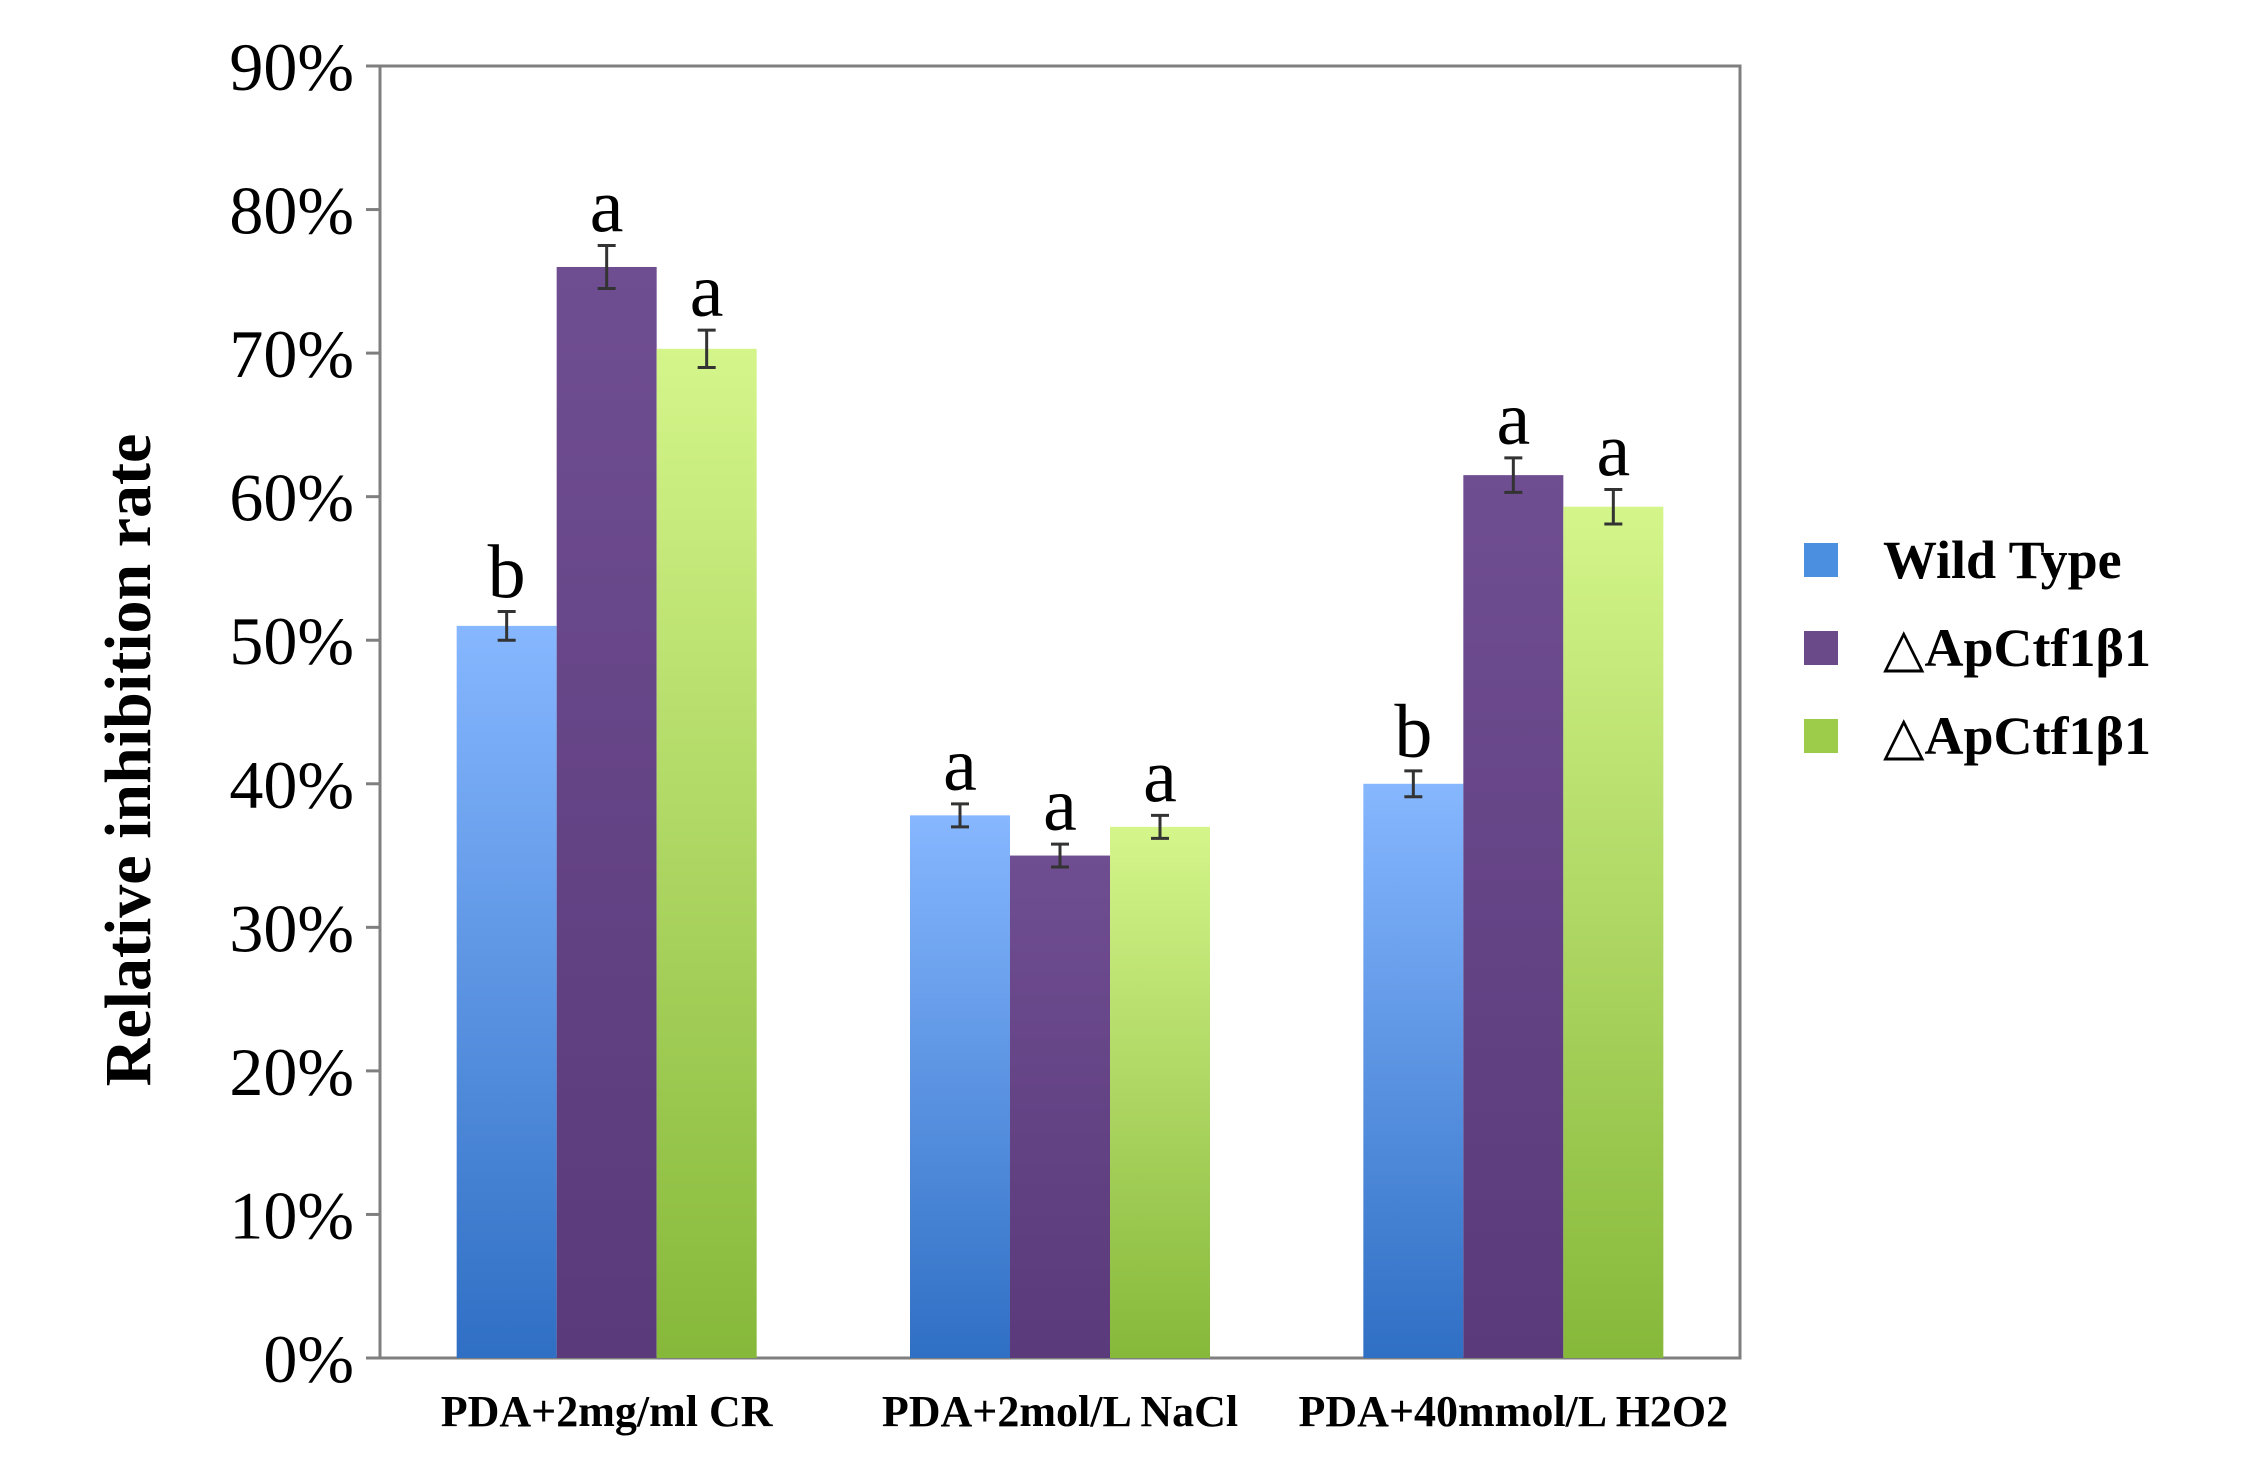 The width and height of the screenshot is (2241, 1470). Describe the element at coordinates (308, 1359) in the screenshot. I see `y-tick-label: 0%` at that location.